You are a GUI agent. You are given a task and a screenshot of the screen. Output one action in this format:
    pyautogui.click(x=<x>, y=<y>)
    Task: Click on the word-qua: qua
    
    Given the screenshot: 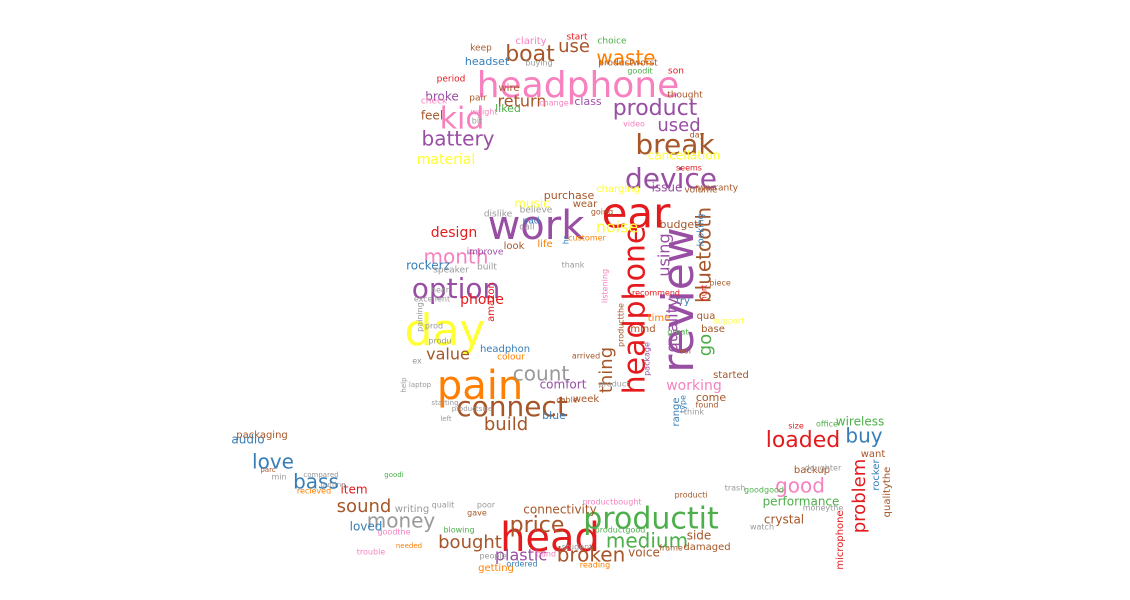 What is the action you would take?
    pyautogui.click(x=706, y=316)
    